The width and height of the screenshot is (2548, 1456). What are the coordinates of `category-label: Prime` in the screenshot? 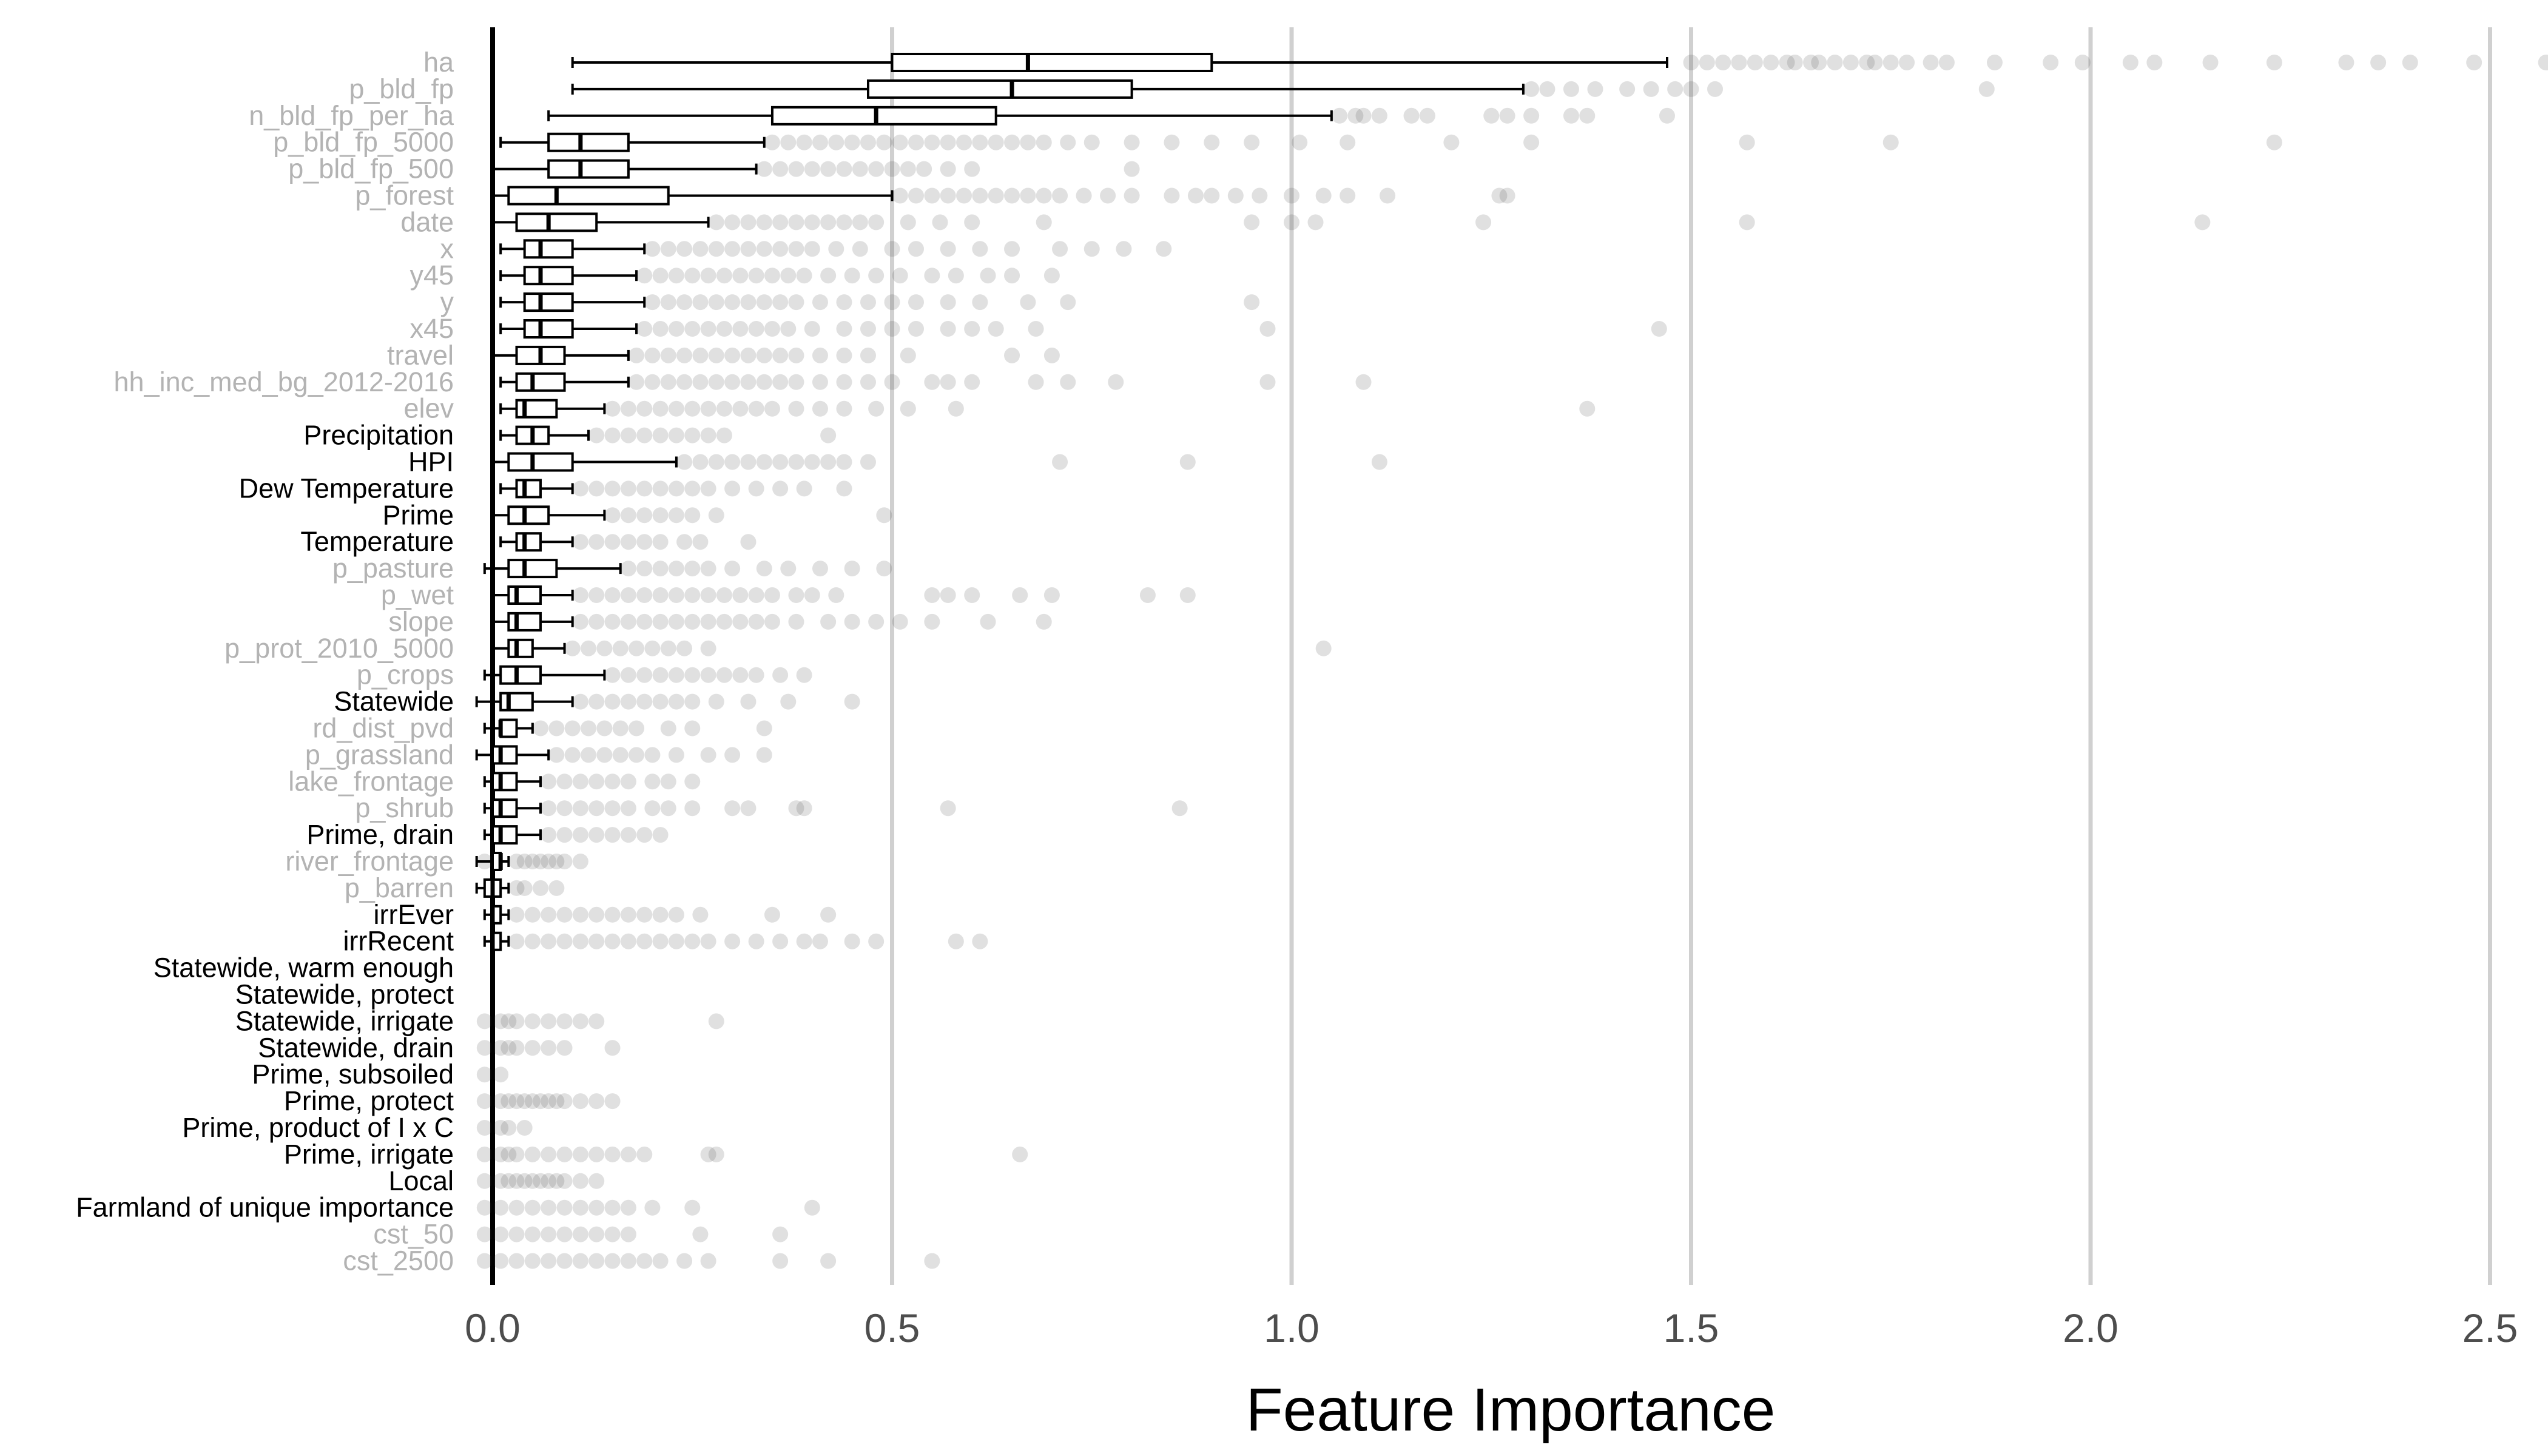 It's located at (418, 514).